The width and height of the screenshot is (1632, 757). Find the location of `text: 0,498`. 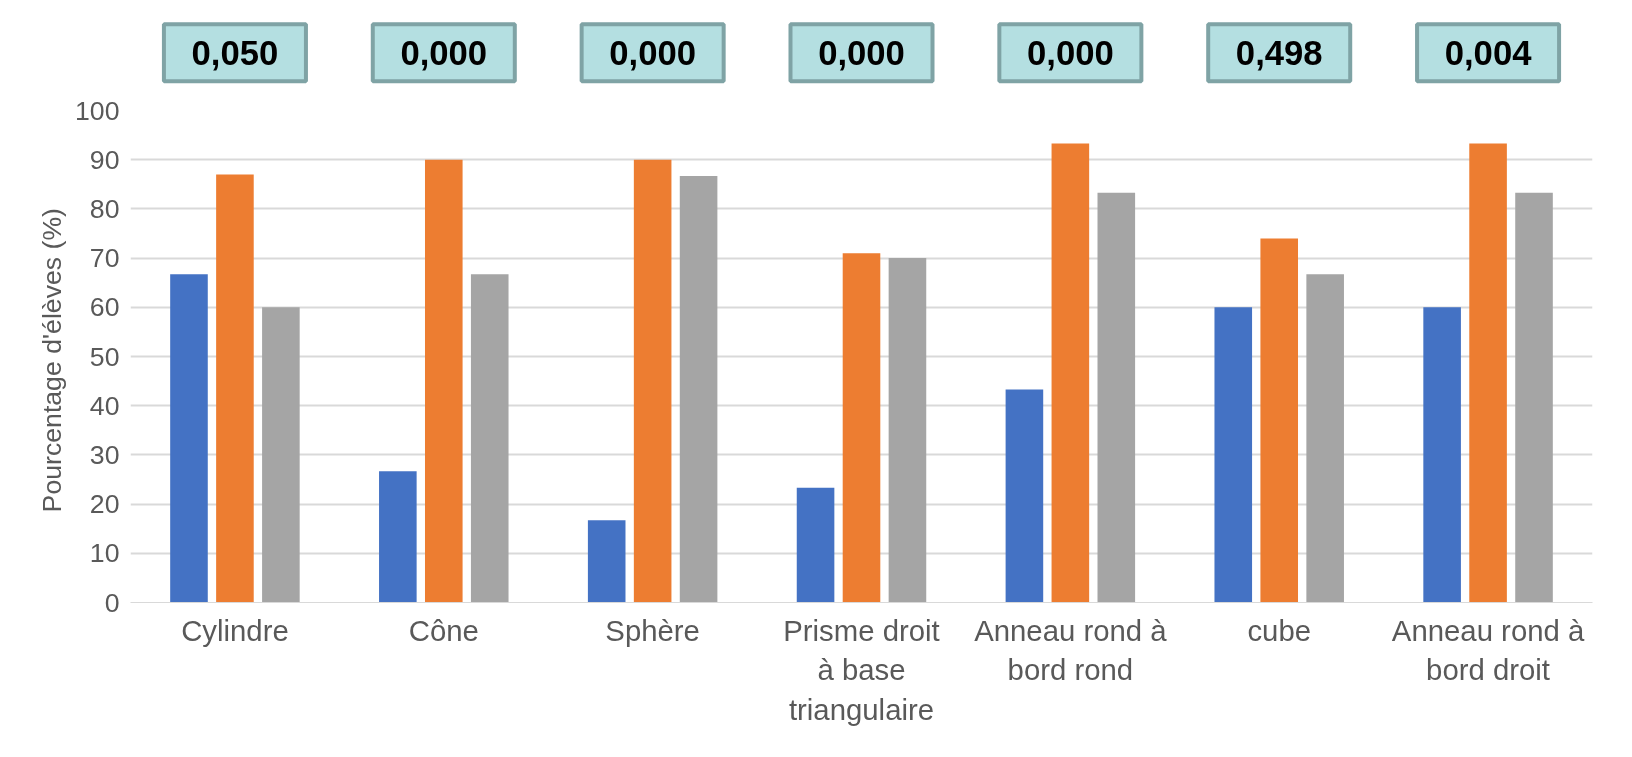

text: 0,498 is located at coordinates (1279, 52).